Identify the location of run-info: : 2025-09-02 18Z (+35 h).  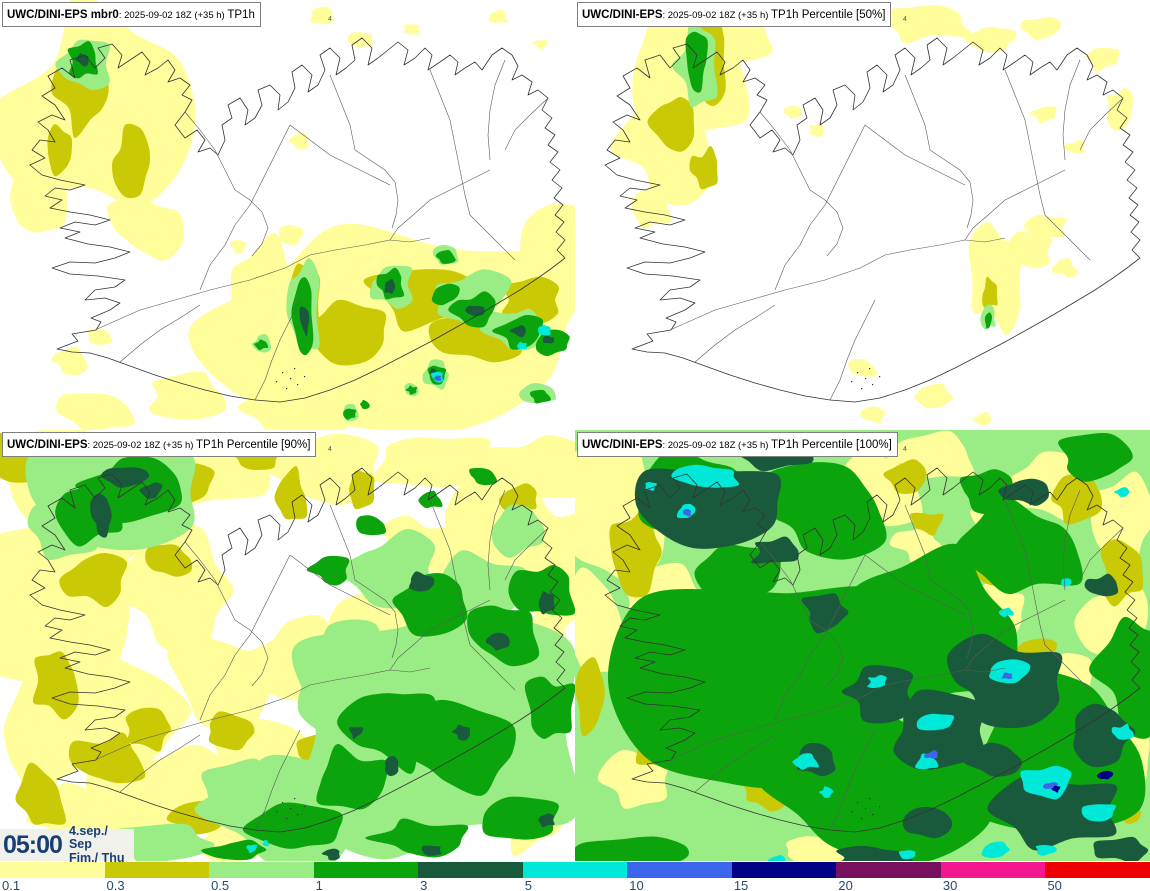
(717, 445).